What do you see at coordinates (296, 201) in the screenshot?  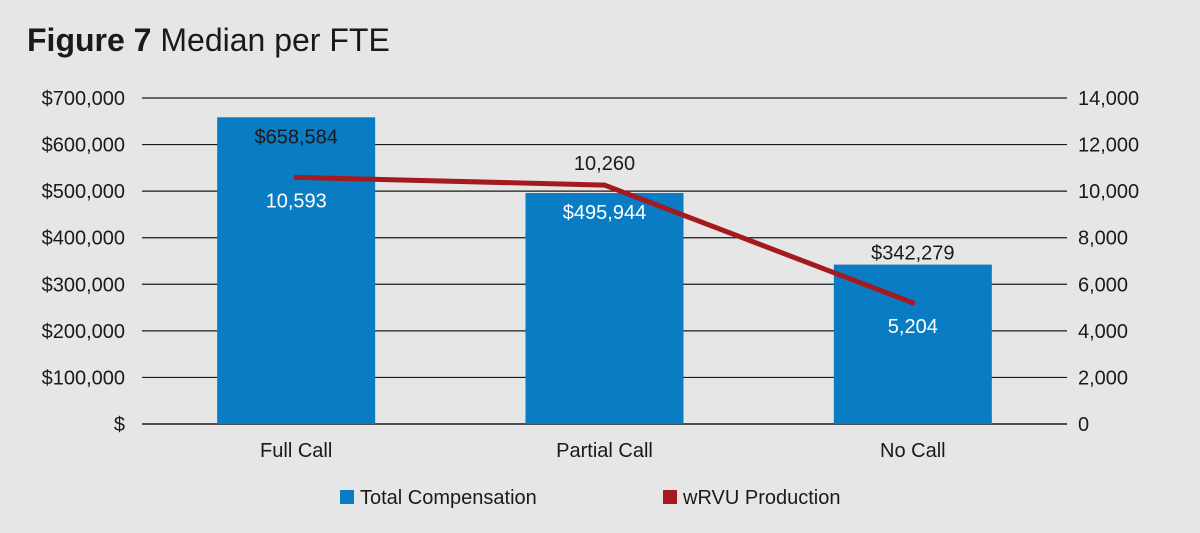 I see `line-data-label: 10,593` at bounding box center [296, 201].